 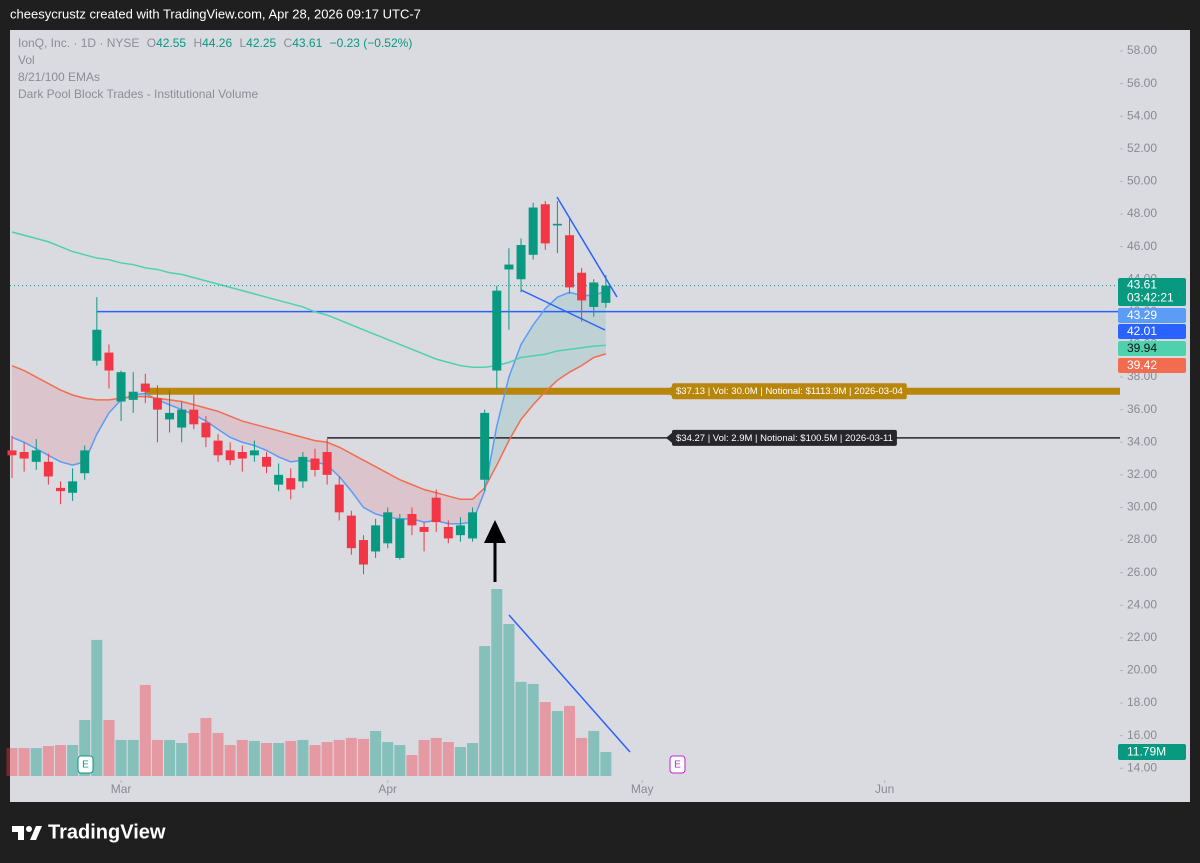 What do you see at coordinates (243, 43) in the screenshot?
I see `ohlc-key: L` at bounding box center [243, 43].